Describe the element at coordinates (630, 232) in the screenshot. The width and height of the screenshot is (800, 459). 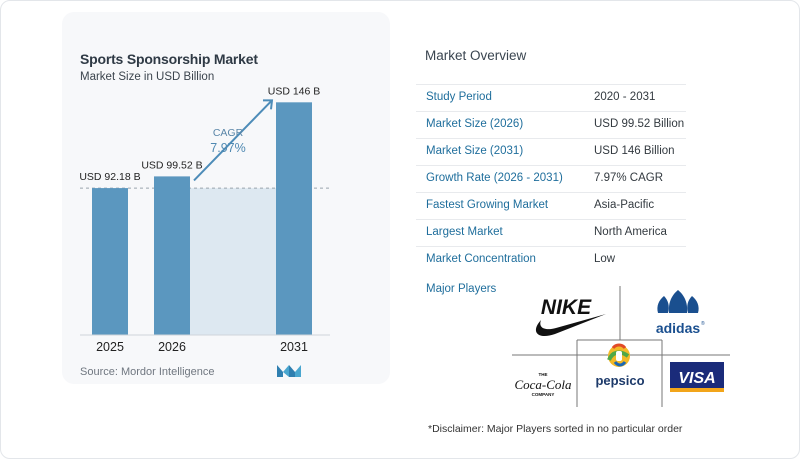
I see `overview-row-value: North America` at that location.